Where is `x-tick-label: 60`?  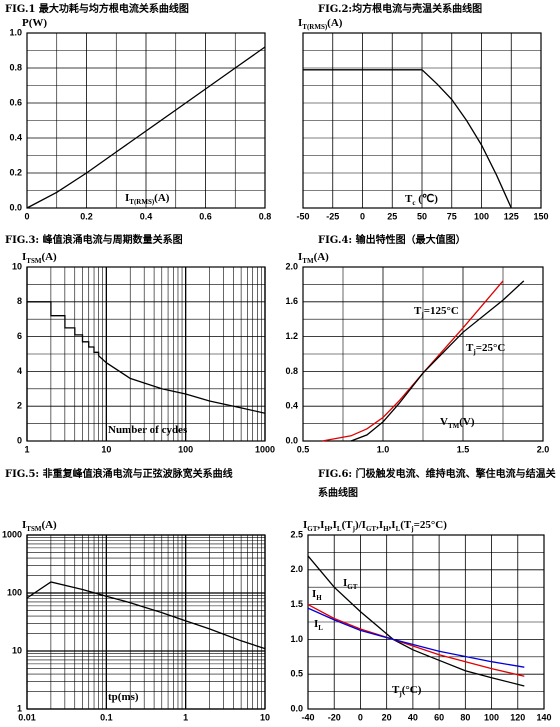
x-tick-label: 60 is located at coordinates (439, 717).